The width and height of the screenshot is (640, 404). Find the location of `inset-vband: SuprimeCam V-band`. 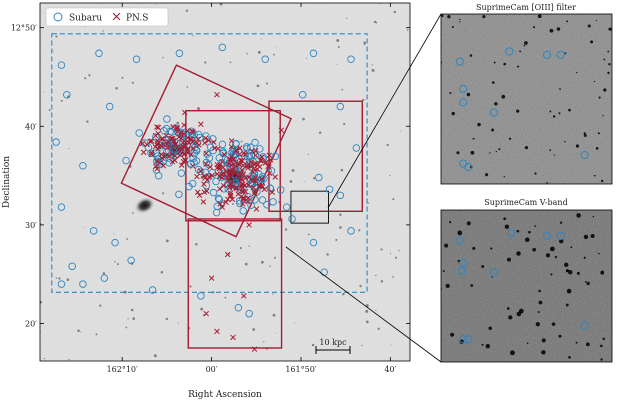

inset-vband: SuprimeCam V-band is located at coordinates (526, 280).